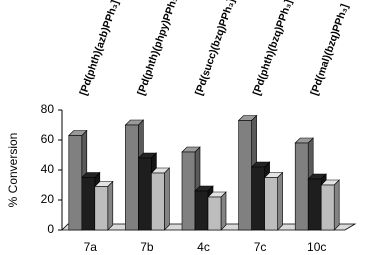  Describe the element at coordinates (48, 169) in the screenshot. I see `y-tick-label: 40` at that location.